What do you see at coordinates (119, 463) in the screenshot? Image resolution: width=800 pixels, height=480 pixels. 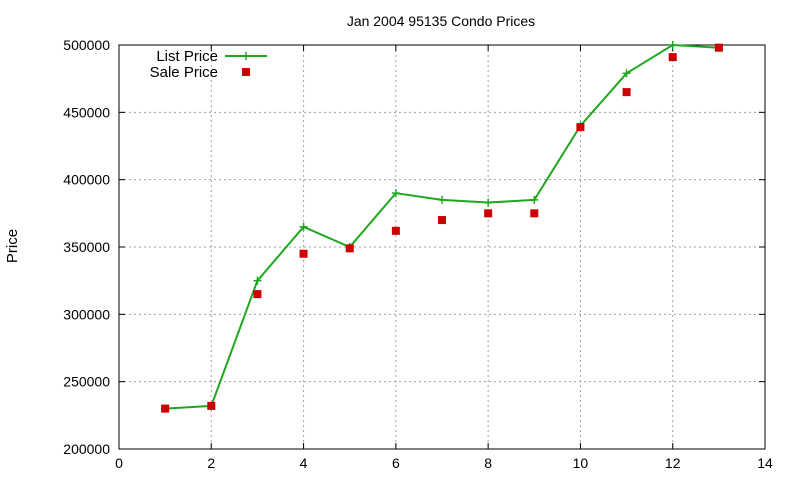 I see `x-tick-label-0: 0` at bounding box center [119, 463].